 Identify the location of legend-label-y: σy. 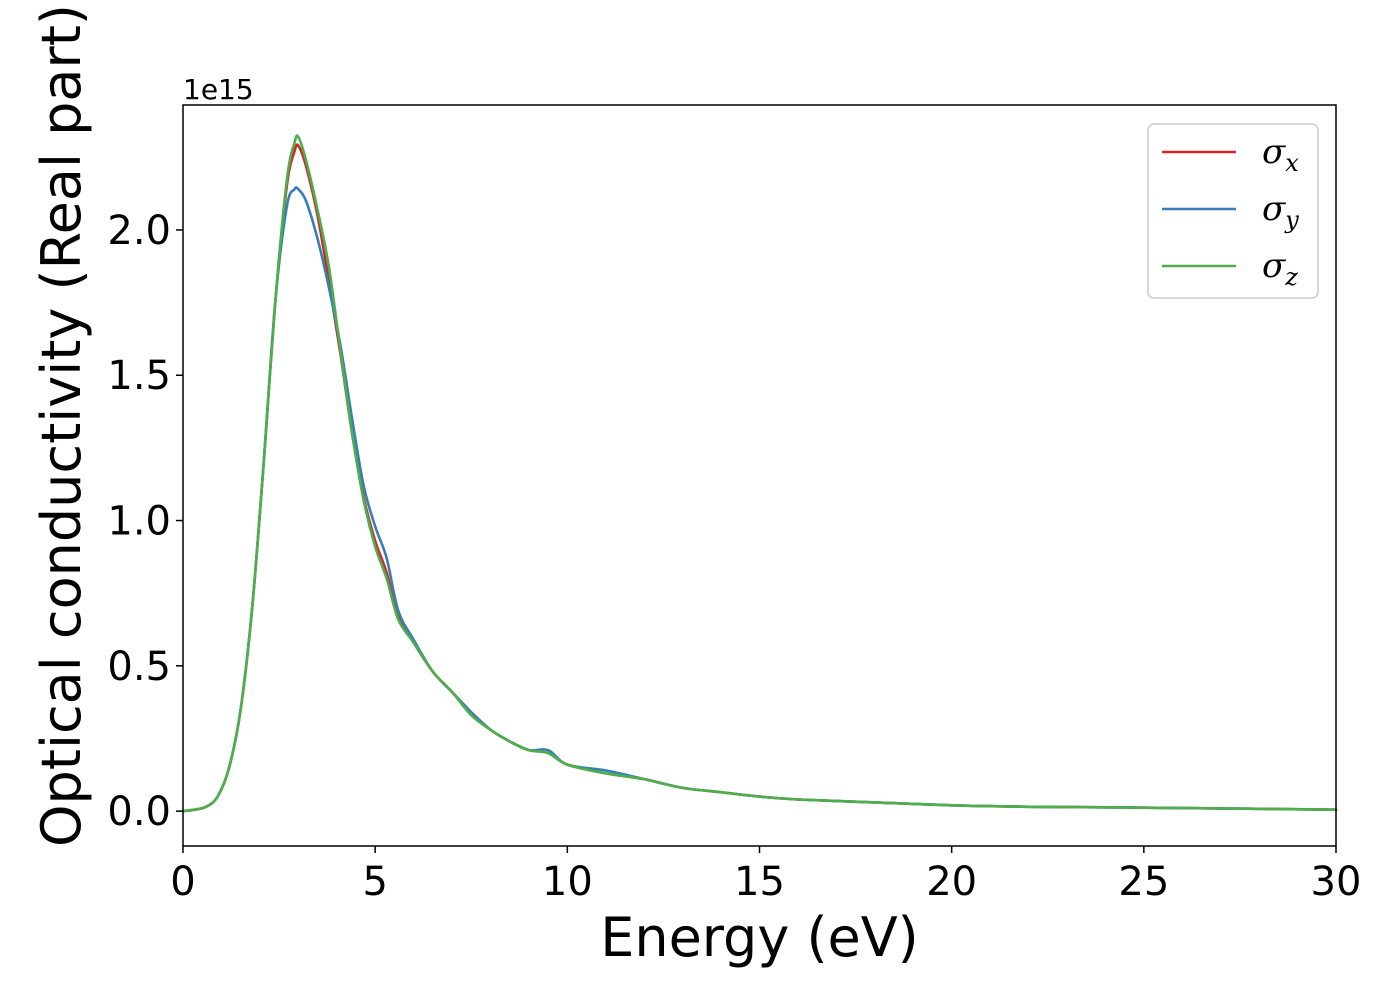
(1280, 211).